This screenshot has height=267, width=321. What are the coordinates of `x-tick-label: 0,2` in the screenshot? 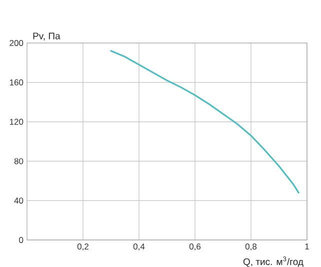 It's located at (82, 247).